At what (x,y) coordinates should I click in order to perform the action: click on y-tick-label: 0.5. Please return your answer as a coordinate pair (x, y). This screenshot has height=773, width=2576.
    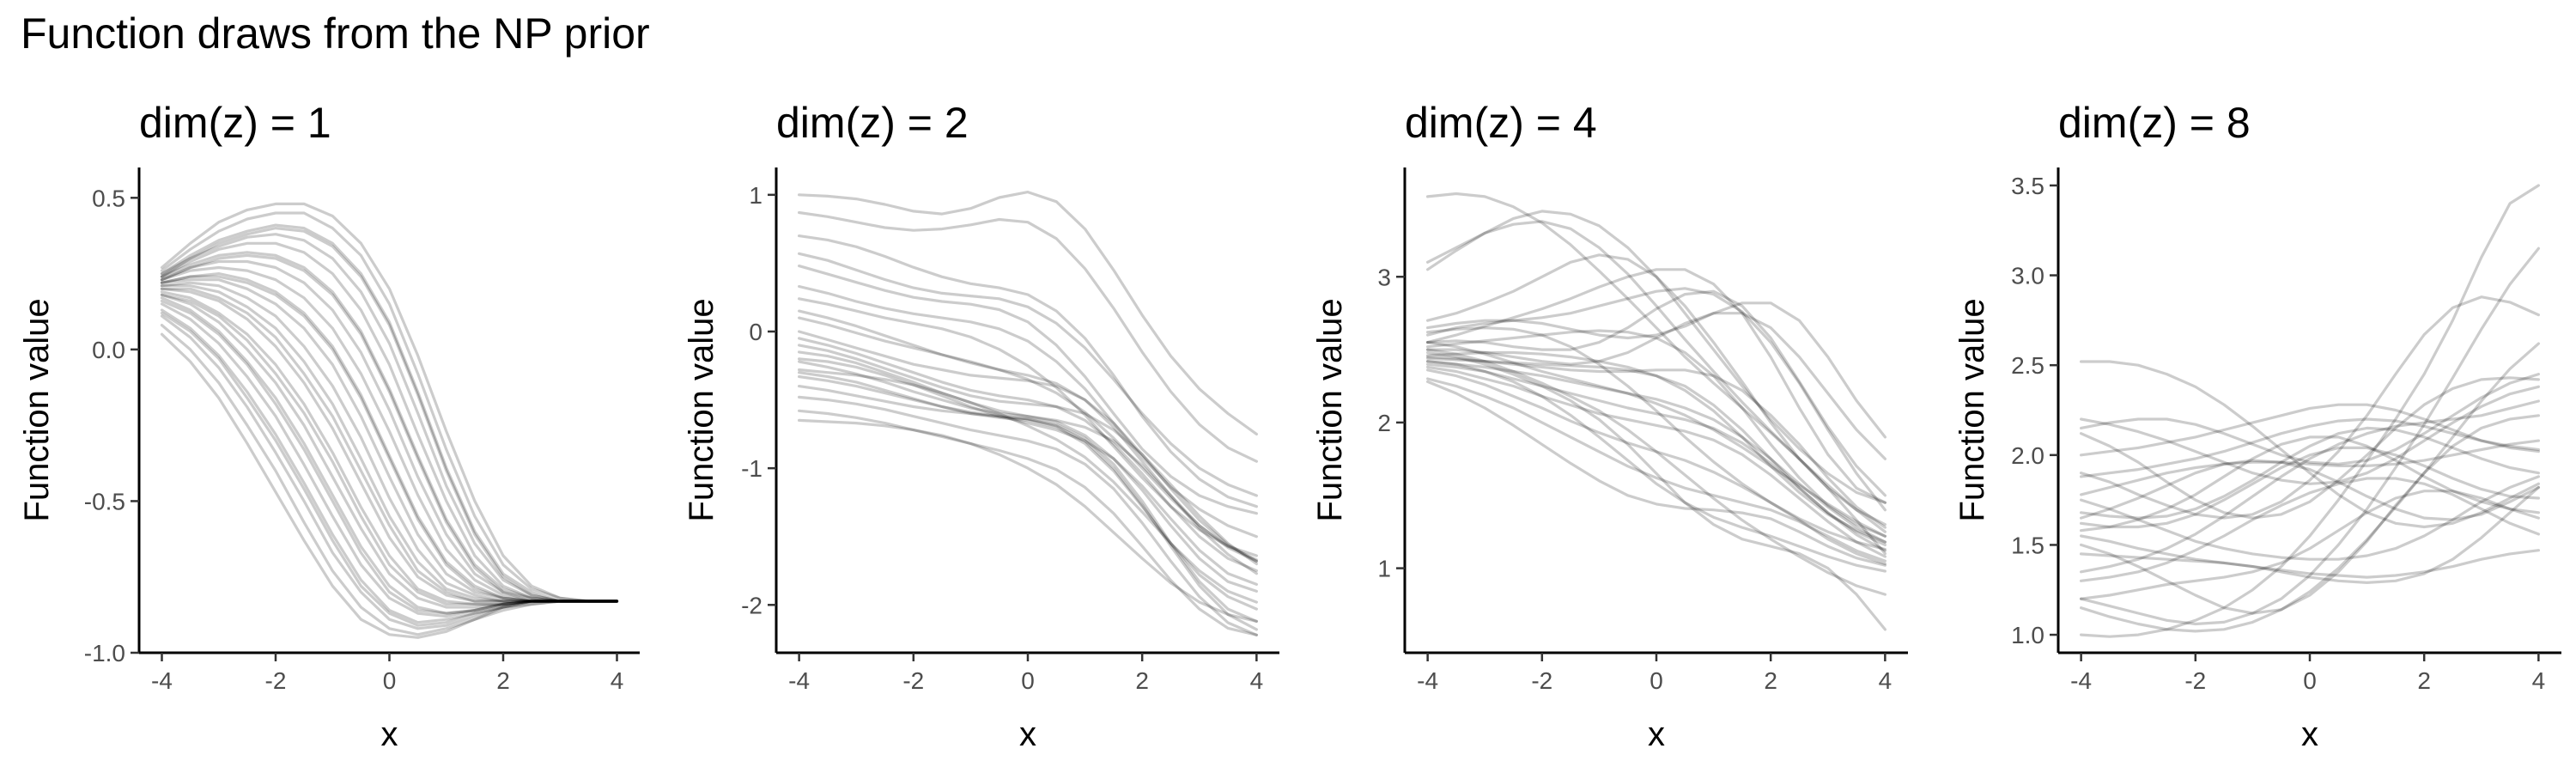
    Looking at the image, I should click on (109, 198).